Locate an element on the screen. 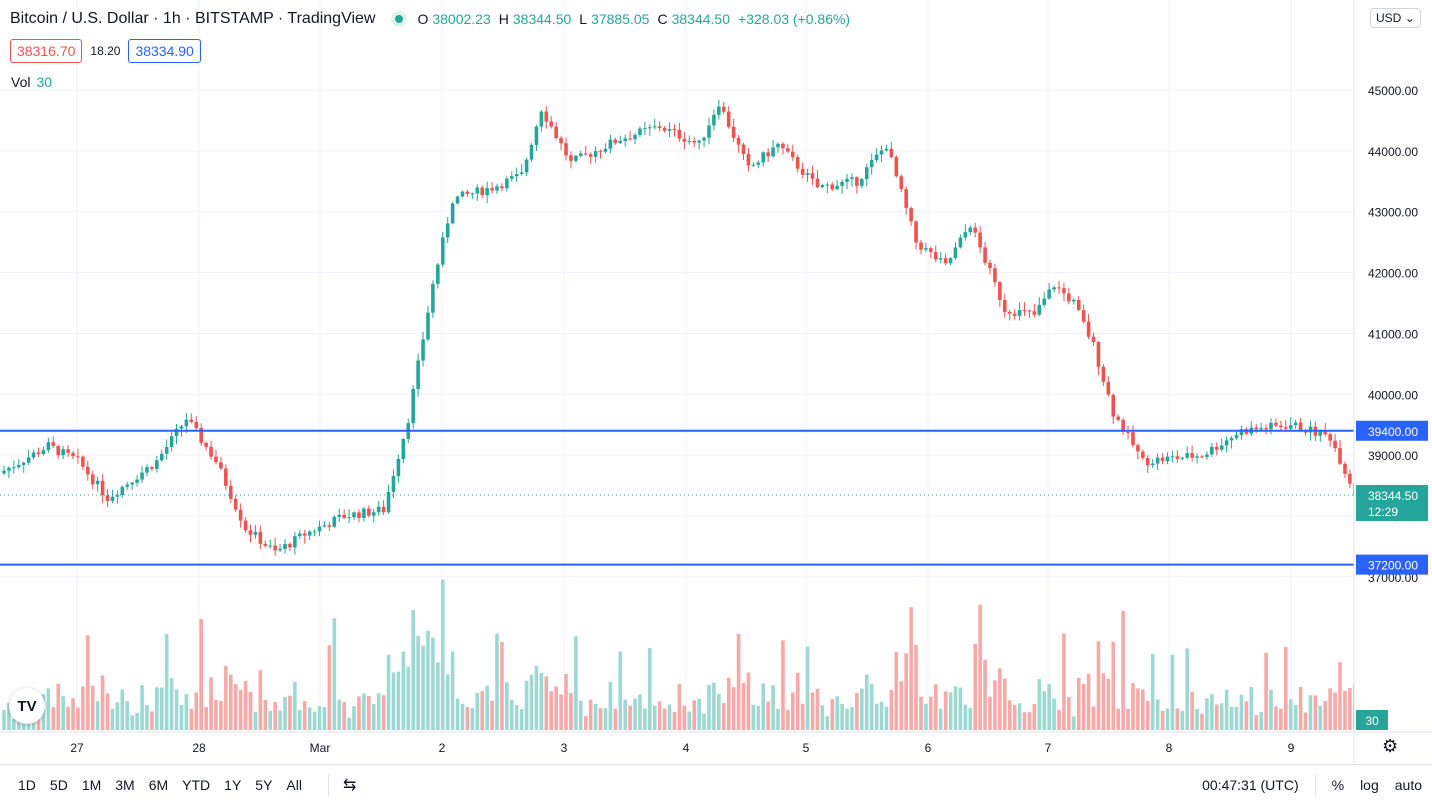 The image size is (1432, 805). volume-legend: Vol 30 is located at coordinates (31, 82).